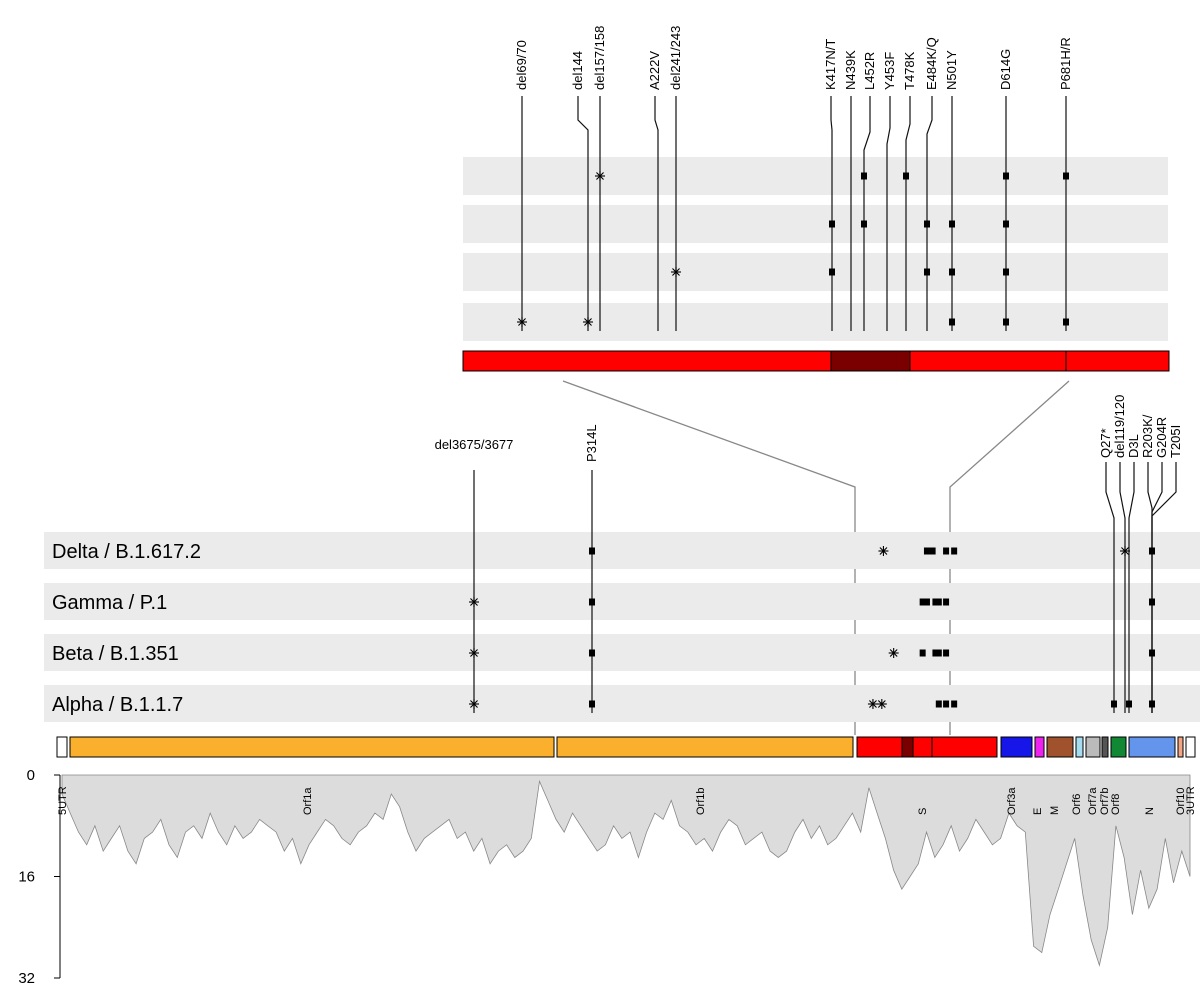 The height and width of the screenshot is (987, 1203). I want to click on genome-spike-mark-del241-243-beta, so click(893, 653).